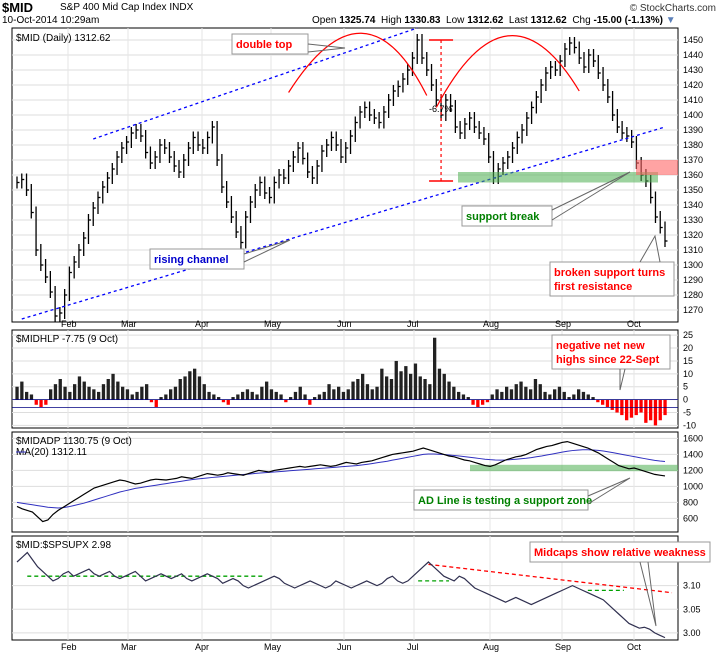  I want to click on double-top-callout-text: double top, so click(264, 45).